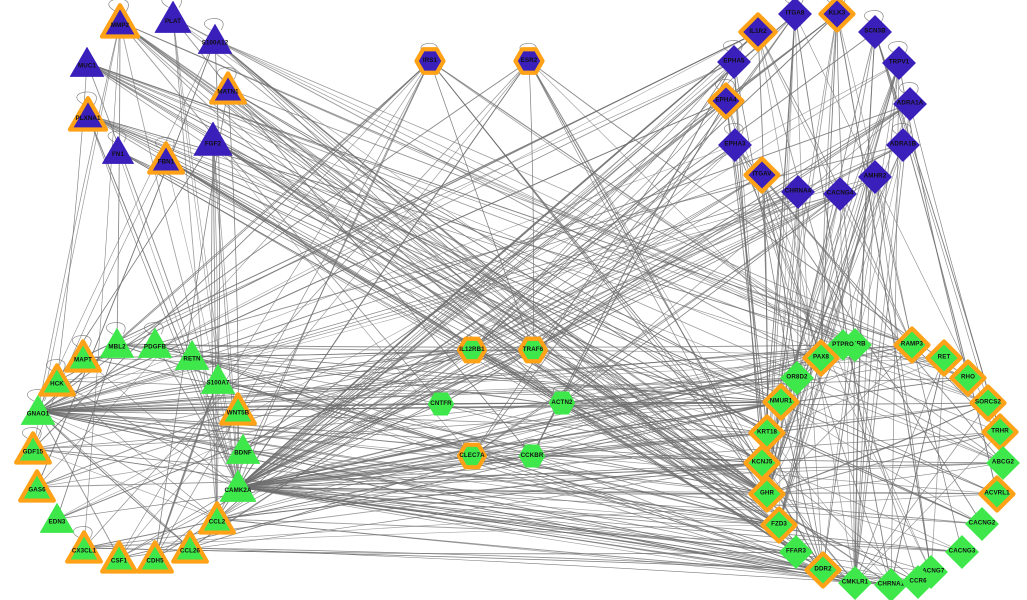  What do you see at coordinates (118, 151) in the screenshot?
I see `graph-node-fn1: FN1` at bounding box center [118, 151].